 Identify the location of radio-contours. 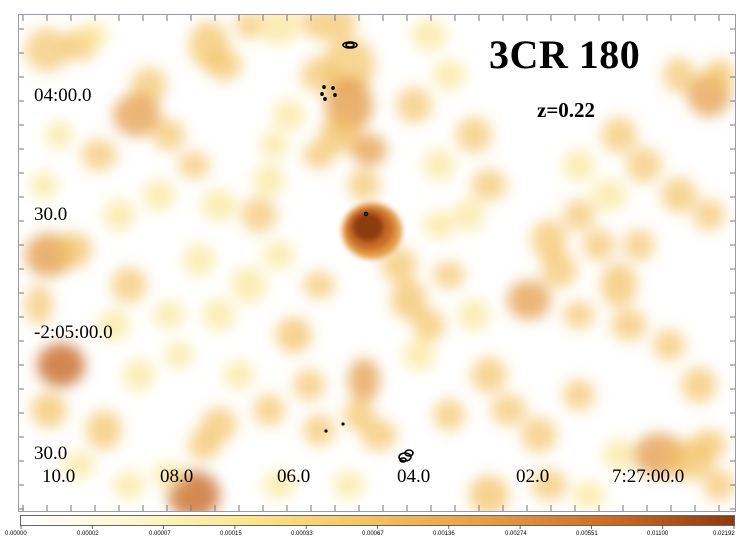
(367, 252).